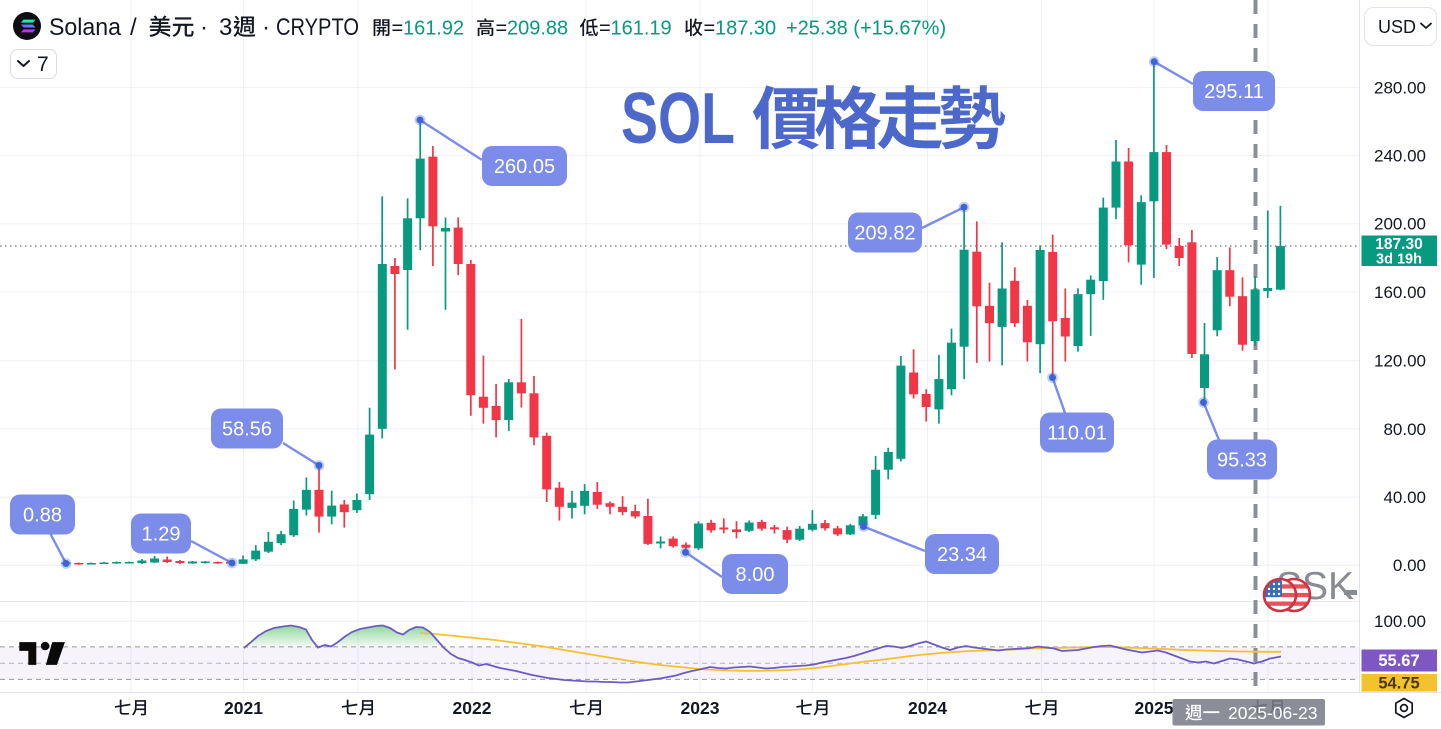 Image resolution: width=1441 pixels, height=729 pixels. Describe the element at coordinates (641, 29) in the screenshot. I see `svg-text: 161.19` at that location.